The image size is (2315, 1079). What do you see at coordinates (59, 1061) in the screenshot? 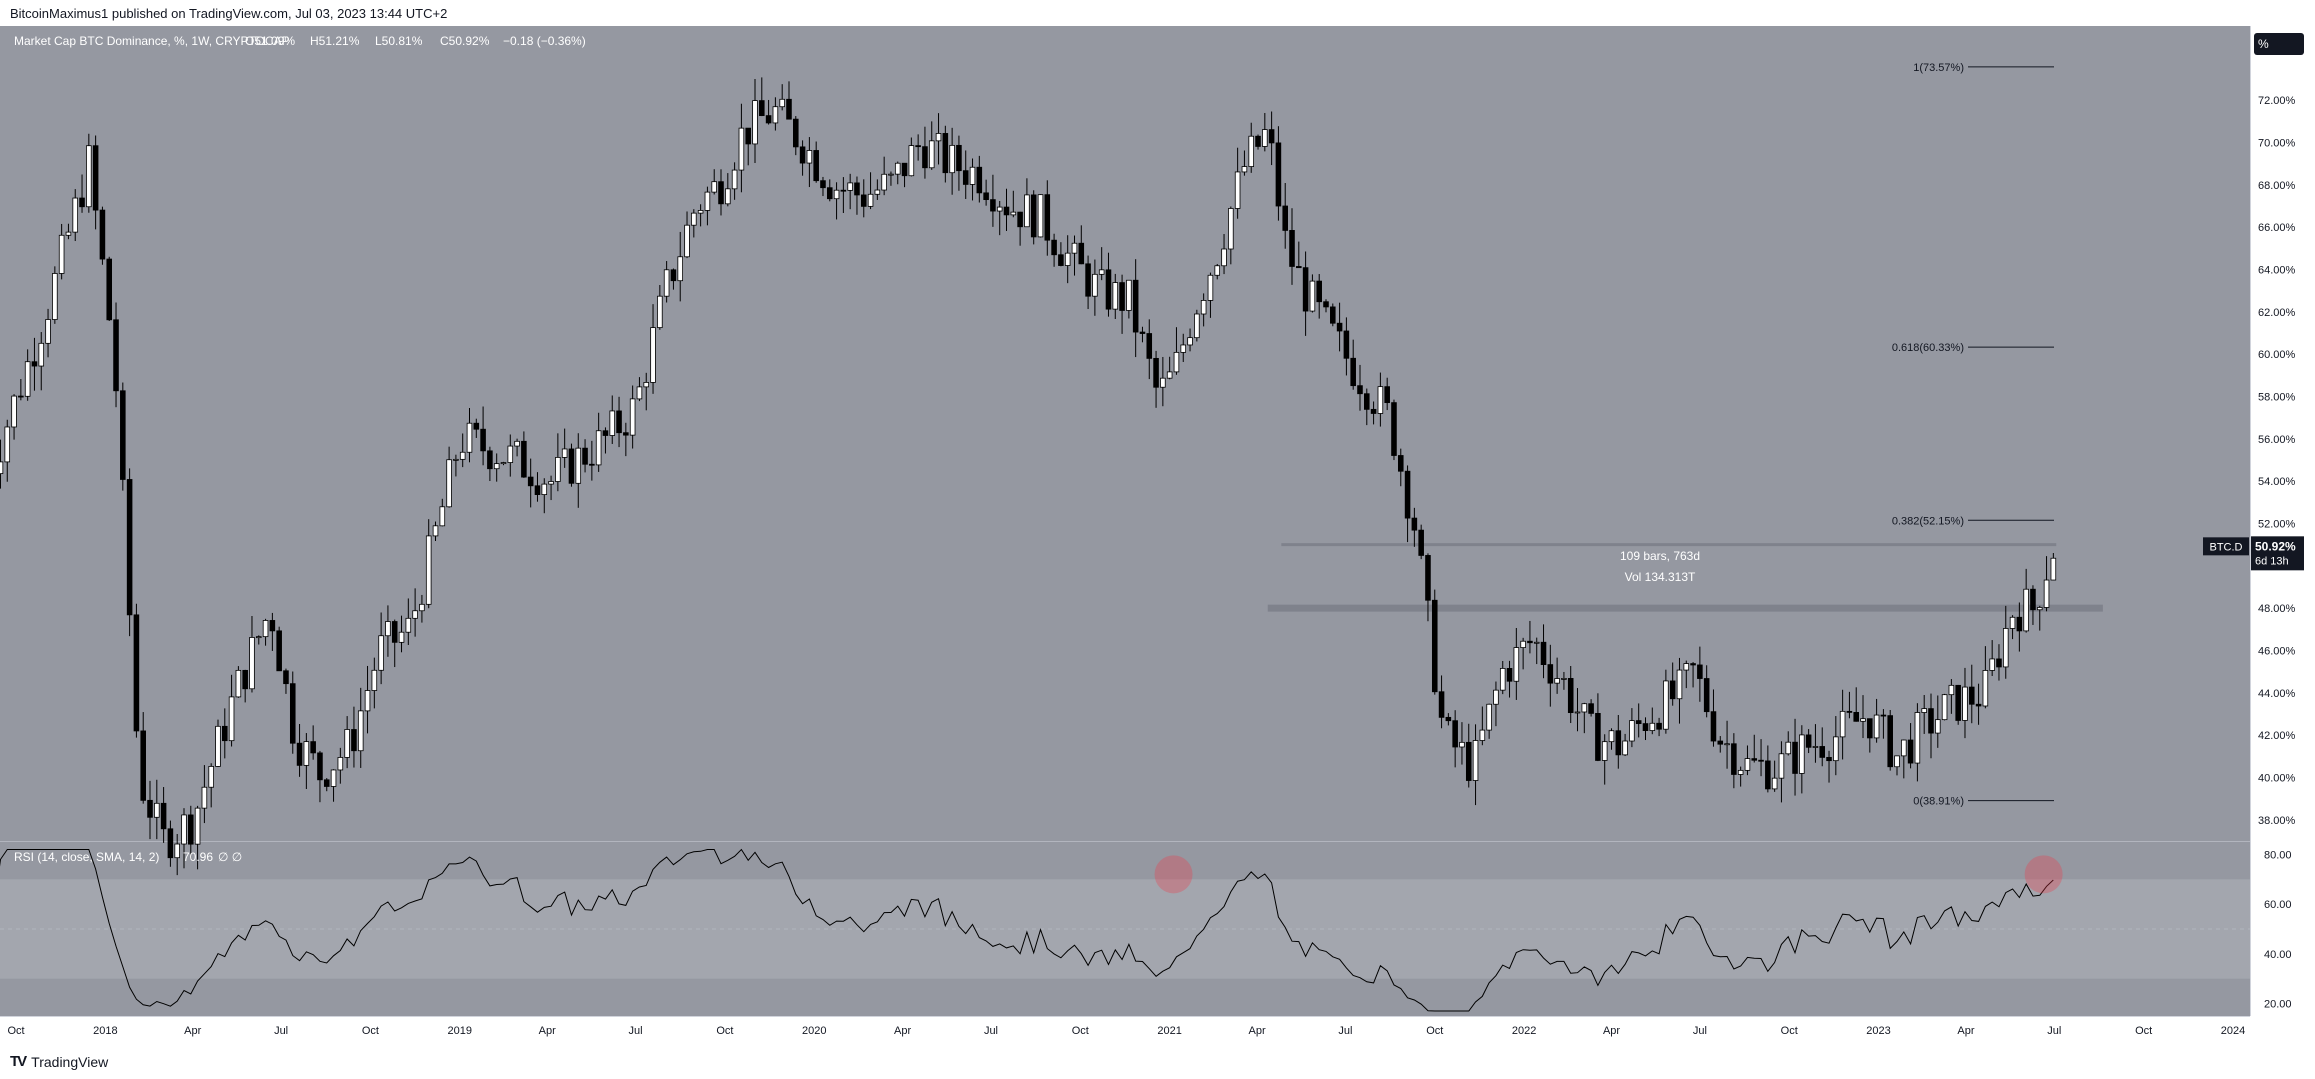
I see `tradingview-logo: TV TradingView` at bounding box center [59, 1061].